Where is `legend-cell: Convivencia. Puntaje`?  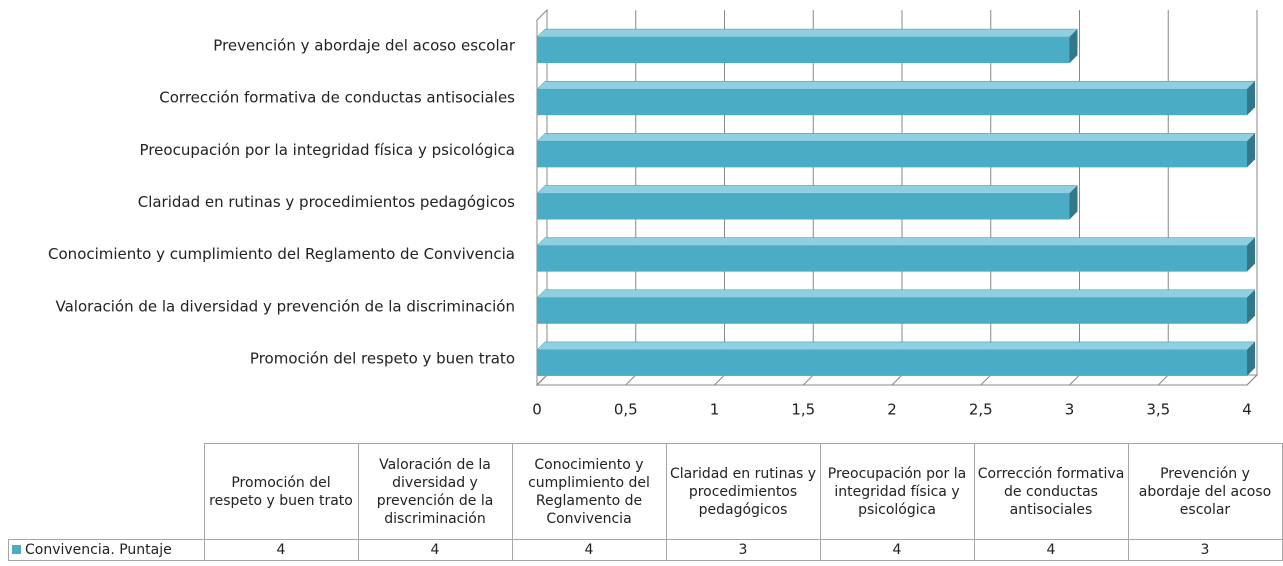
legend-cell: Convivencia. Puntaje is located at coordinates (106, 550).